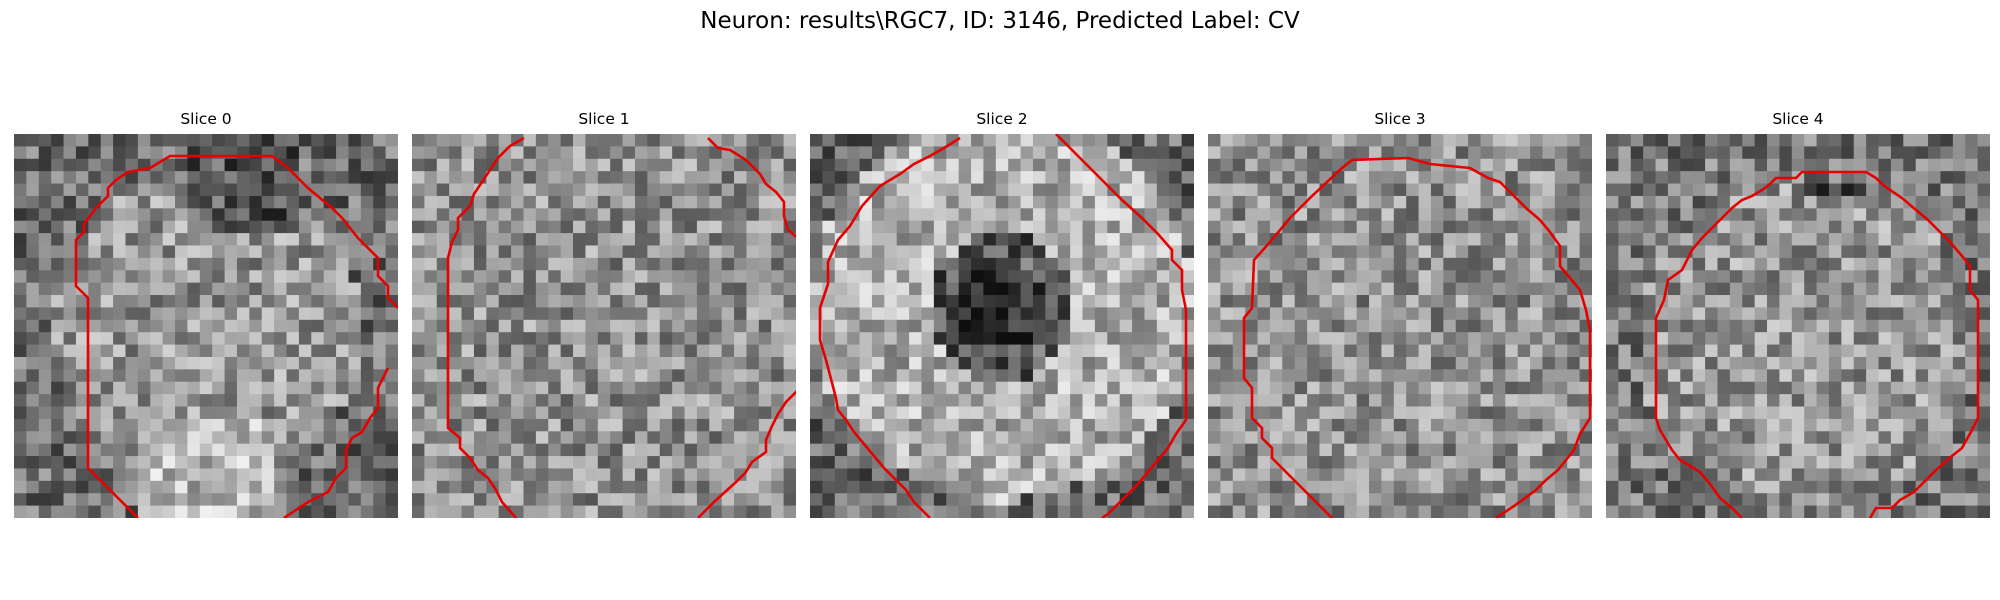 This screenshot has height=600, width=2000. I want to click on contour-right-lower, so click(746, 454).